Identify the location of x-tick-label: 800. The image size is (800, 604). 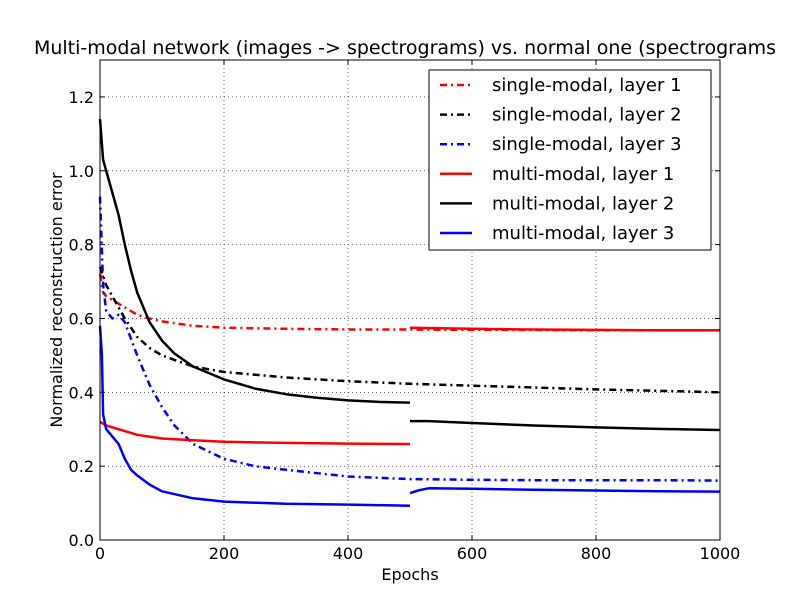
(596, 553).